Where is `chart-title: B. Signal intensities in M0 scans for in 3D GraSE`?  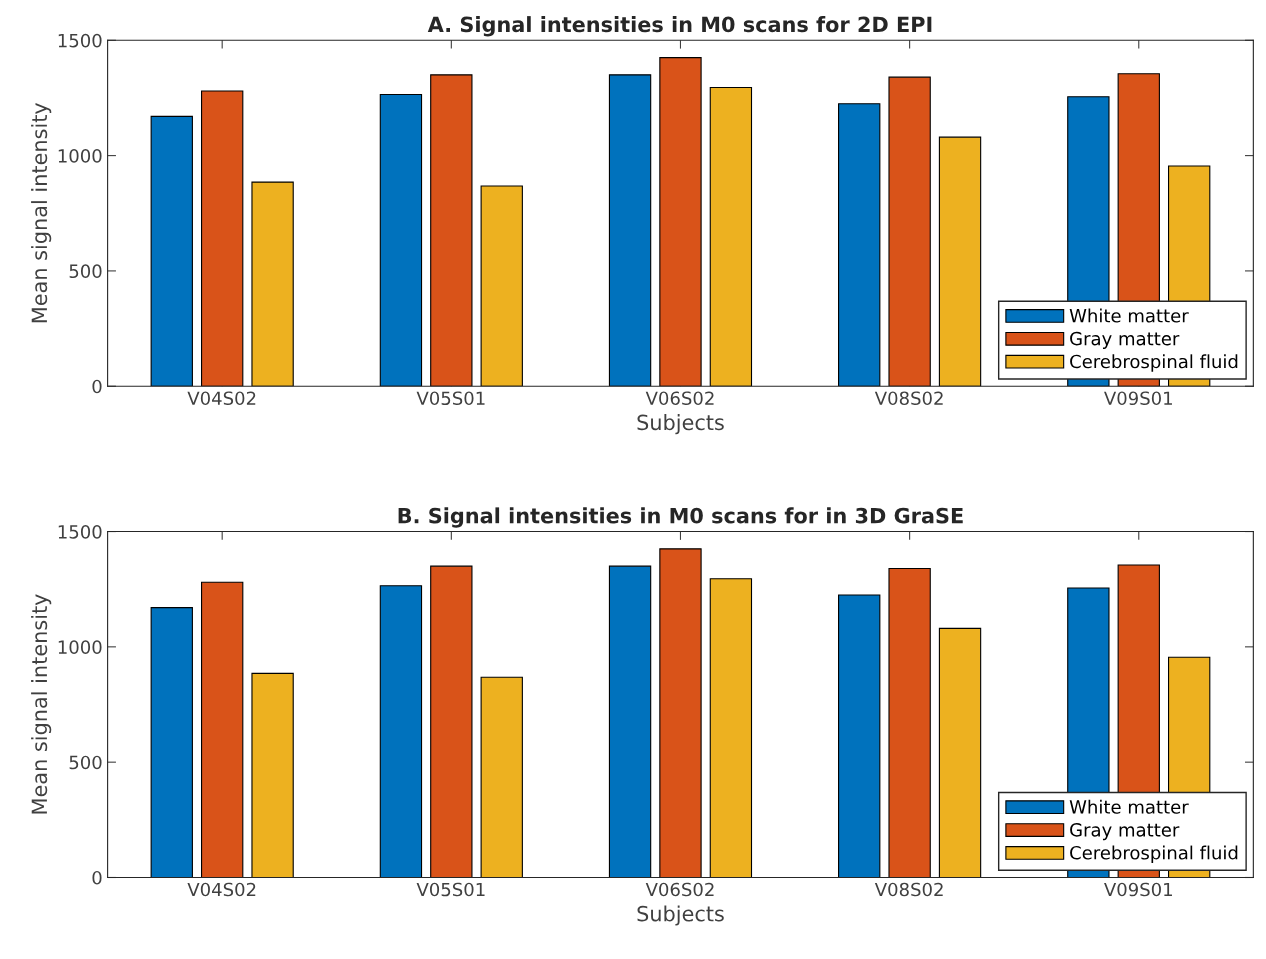
chart-title: B. Signal intensities in M0 scans for in 3D GraSE is located at coordinates (680, 517).